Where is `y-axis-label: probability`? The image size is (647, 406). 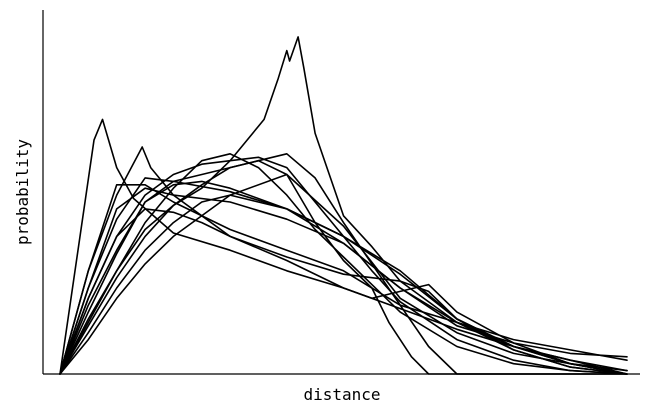
y-axis-label: probability is located at coordinates (22, 192).